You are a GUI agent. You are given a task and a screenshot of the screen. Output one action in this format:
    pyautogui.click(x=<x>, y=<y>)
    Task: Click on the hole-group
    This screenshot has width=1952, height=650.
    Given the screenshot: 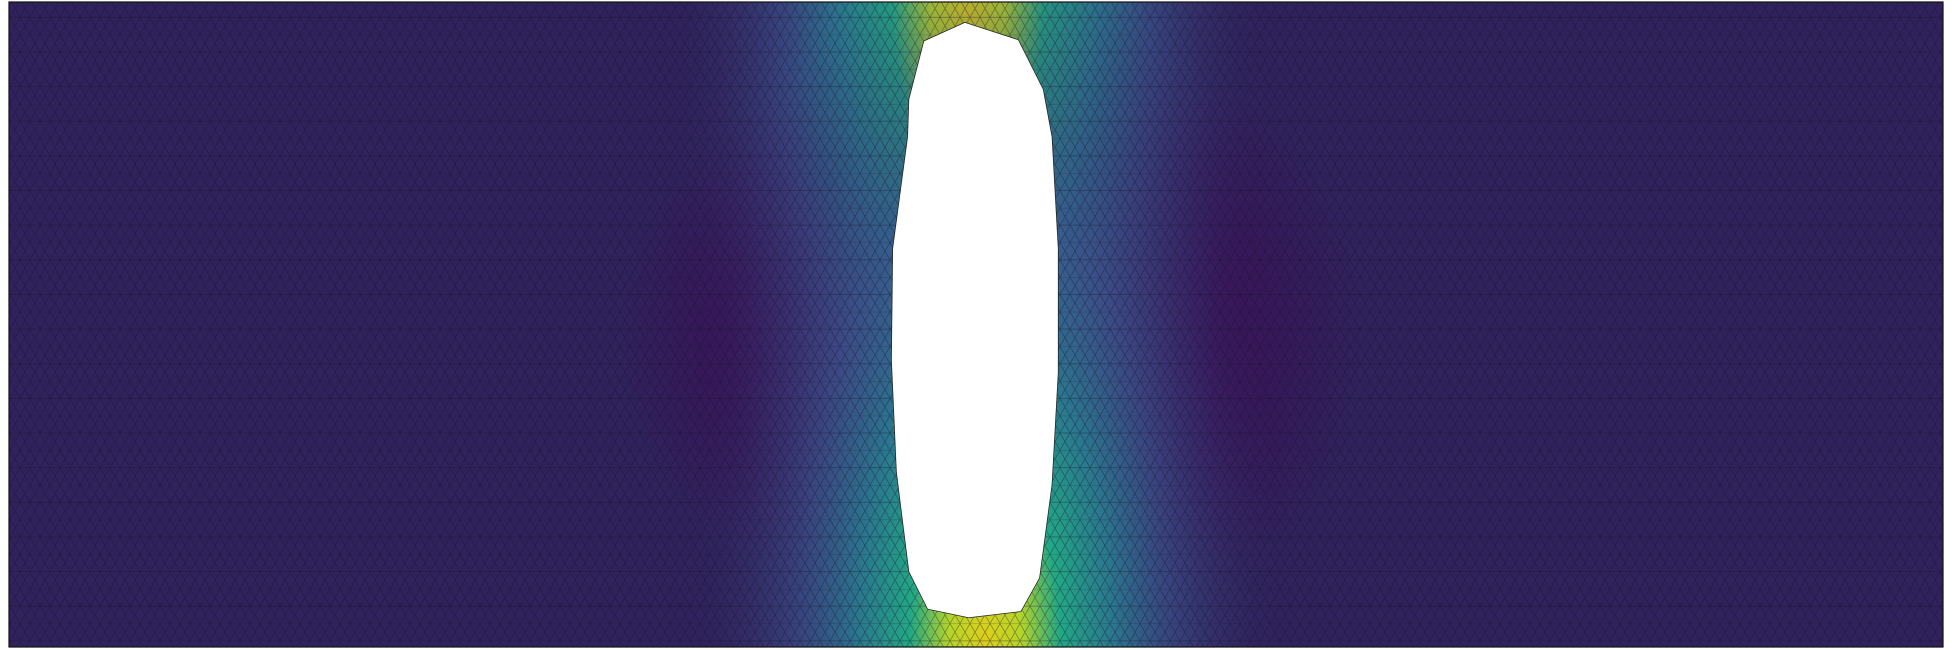 What is the action you would take?
    pyautogui.click(x=975, y=320)
    